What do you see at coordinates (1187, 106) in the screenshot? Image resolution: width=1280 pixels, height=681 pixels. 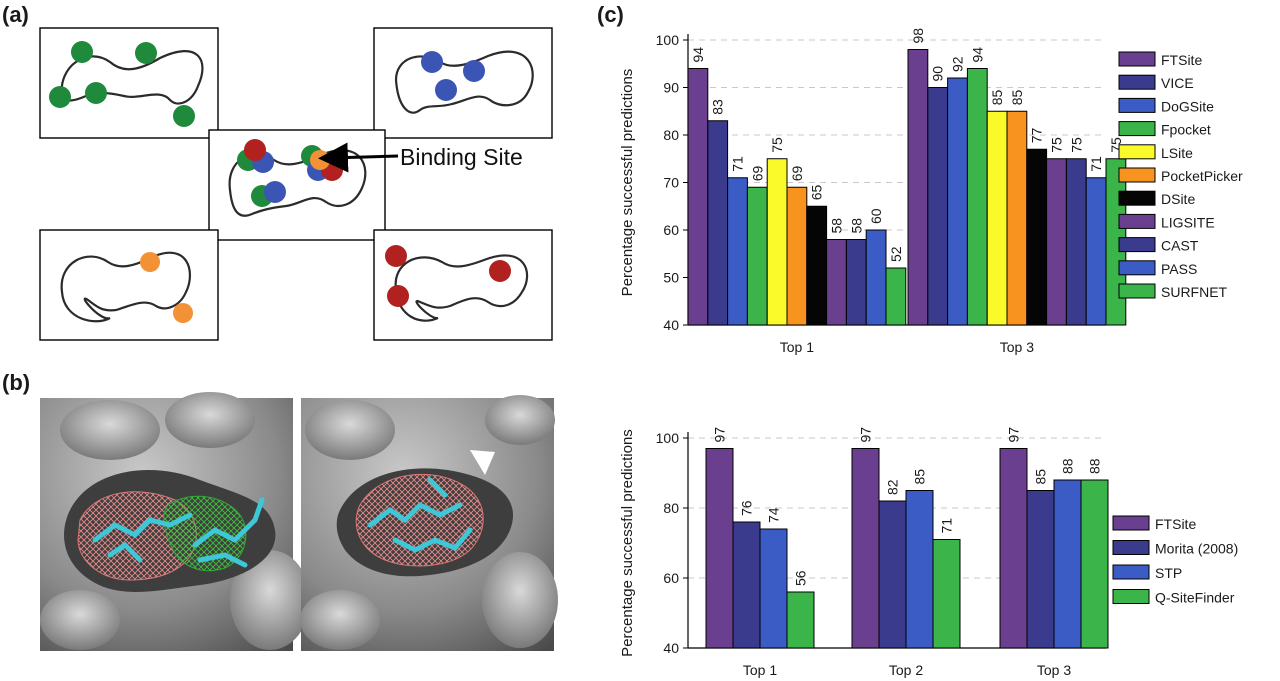 I see `legend-label: DoGSite` at bounding box center [1187, 106].